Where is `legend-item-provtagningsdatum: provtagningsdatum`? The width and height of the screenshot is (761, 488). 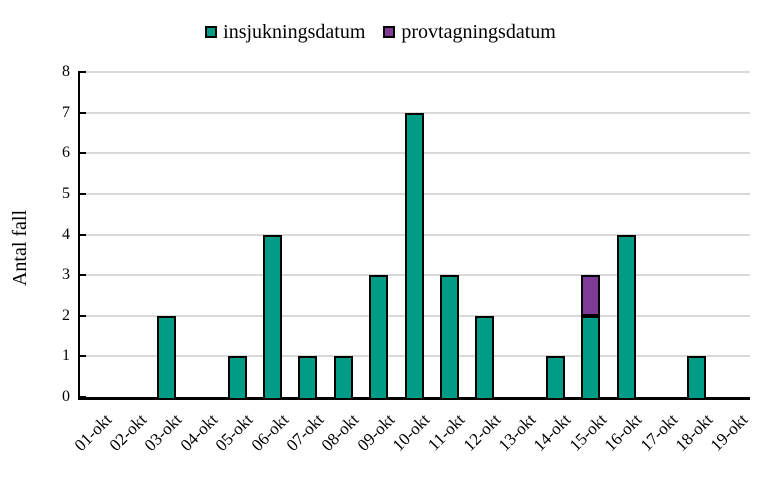 legend-item-provtagningsdatum: provtagningsdatum is located at coordinates (469, 32).